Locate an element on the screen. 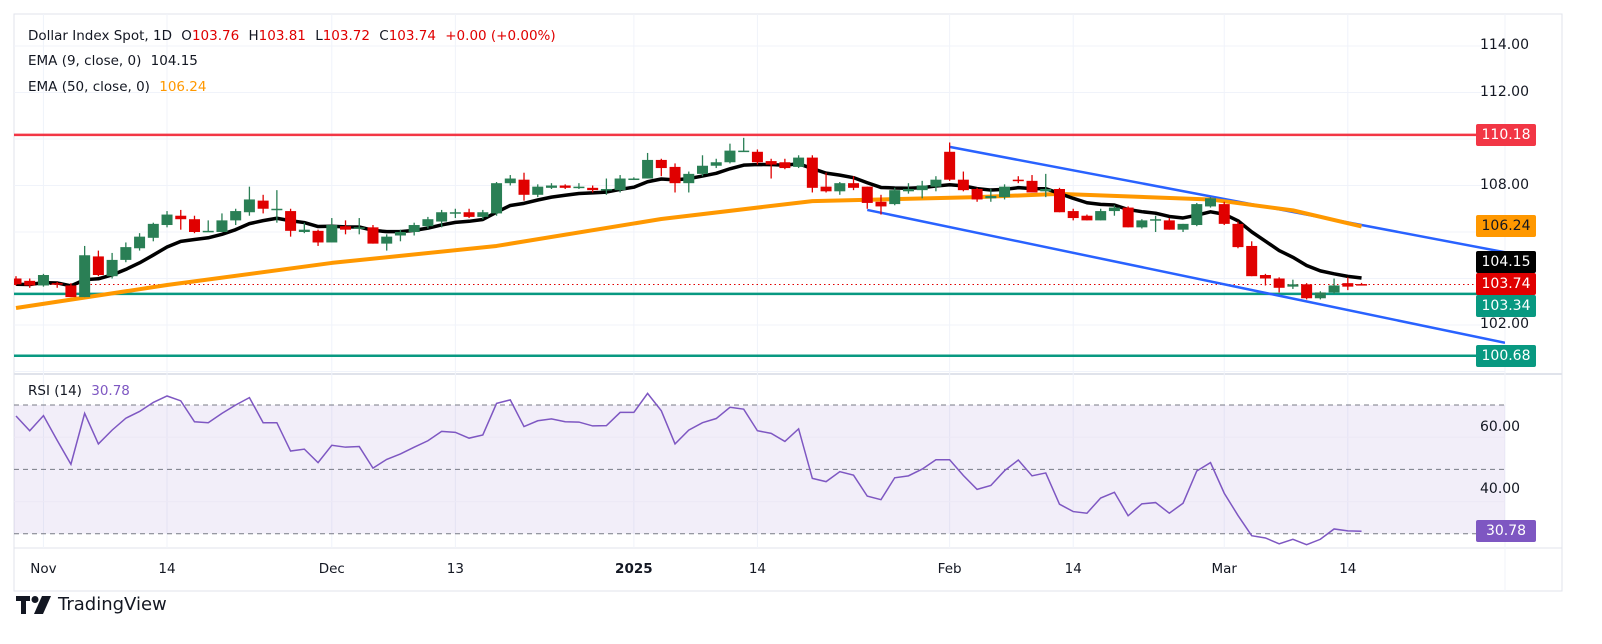 The width and height of the screenshot is (1602, 644). price-label-104-15: 104.15 is located at coordinates (1506, 262).